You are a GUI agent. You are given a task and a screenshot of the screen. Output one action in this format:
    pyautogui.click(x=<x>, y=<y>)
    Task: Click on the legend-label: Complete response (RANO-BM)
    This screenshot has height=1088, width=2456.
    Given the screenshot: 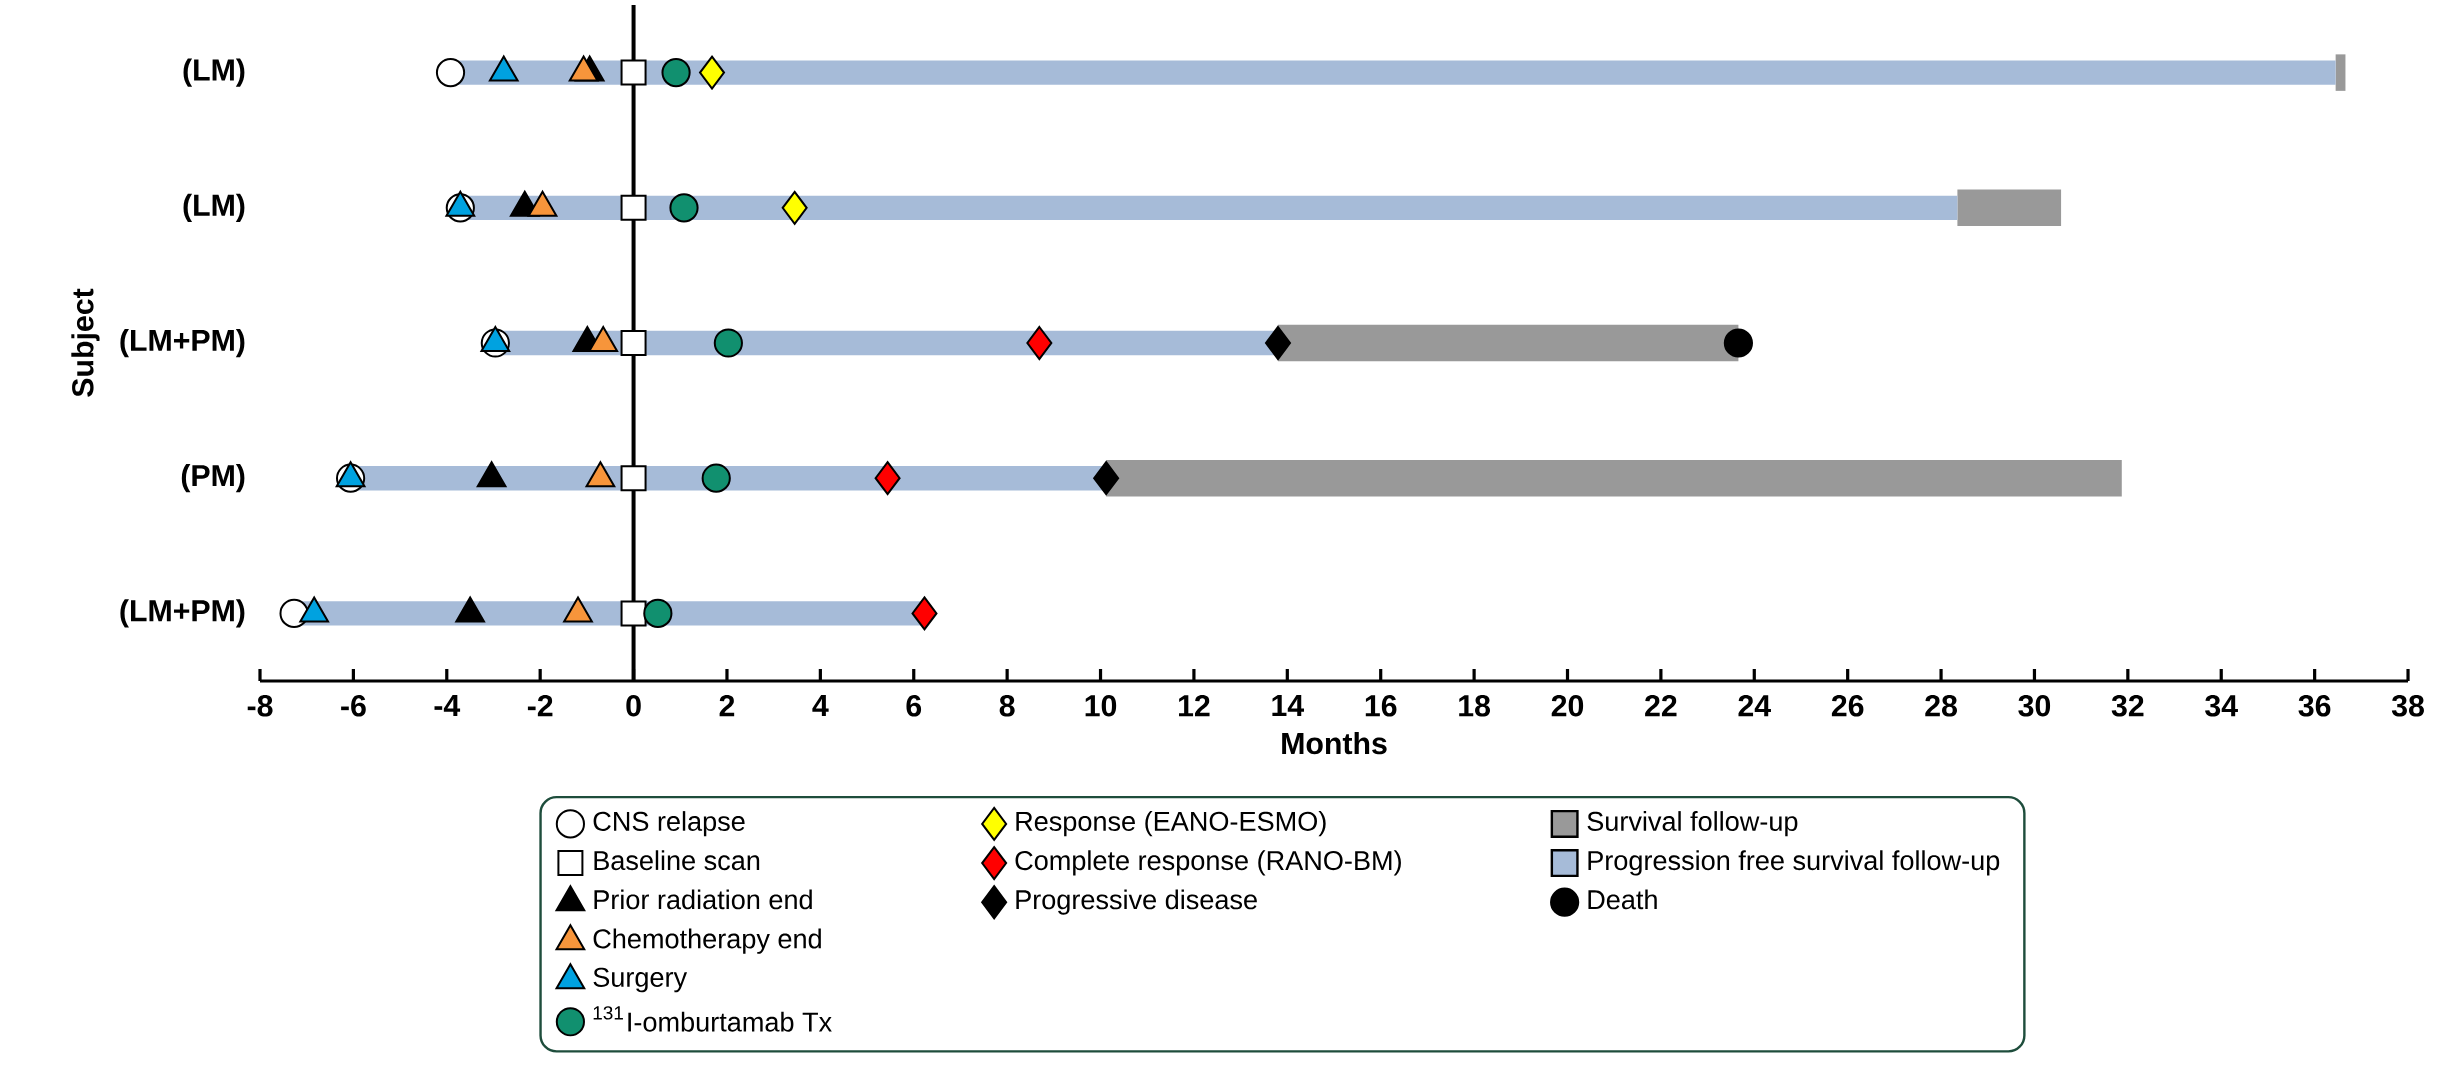 What is the action you would take?
    pyautogui.click(x=1208, y=863)
    